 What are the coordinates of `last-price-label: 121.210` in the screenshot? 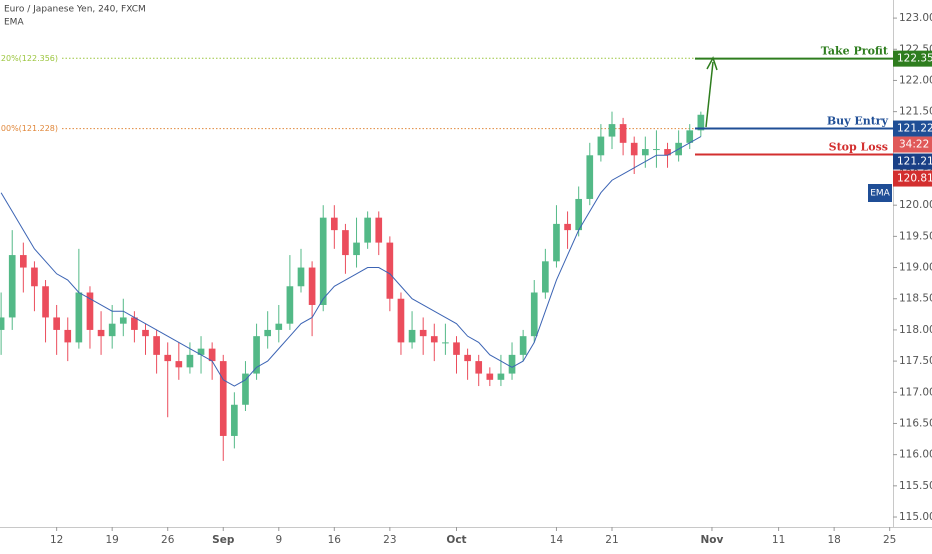 It's located at (914, 162).